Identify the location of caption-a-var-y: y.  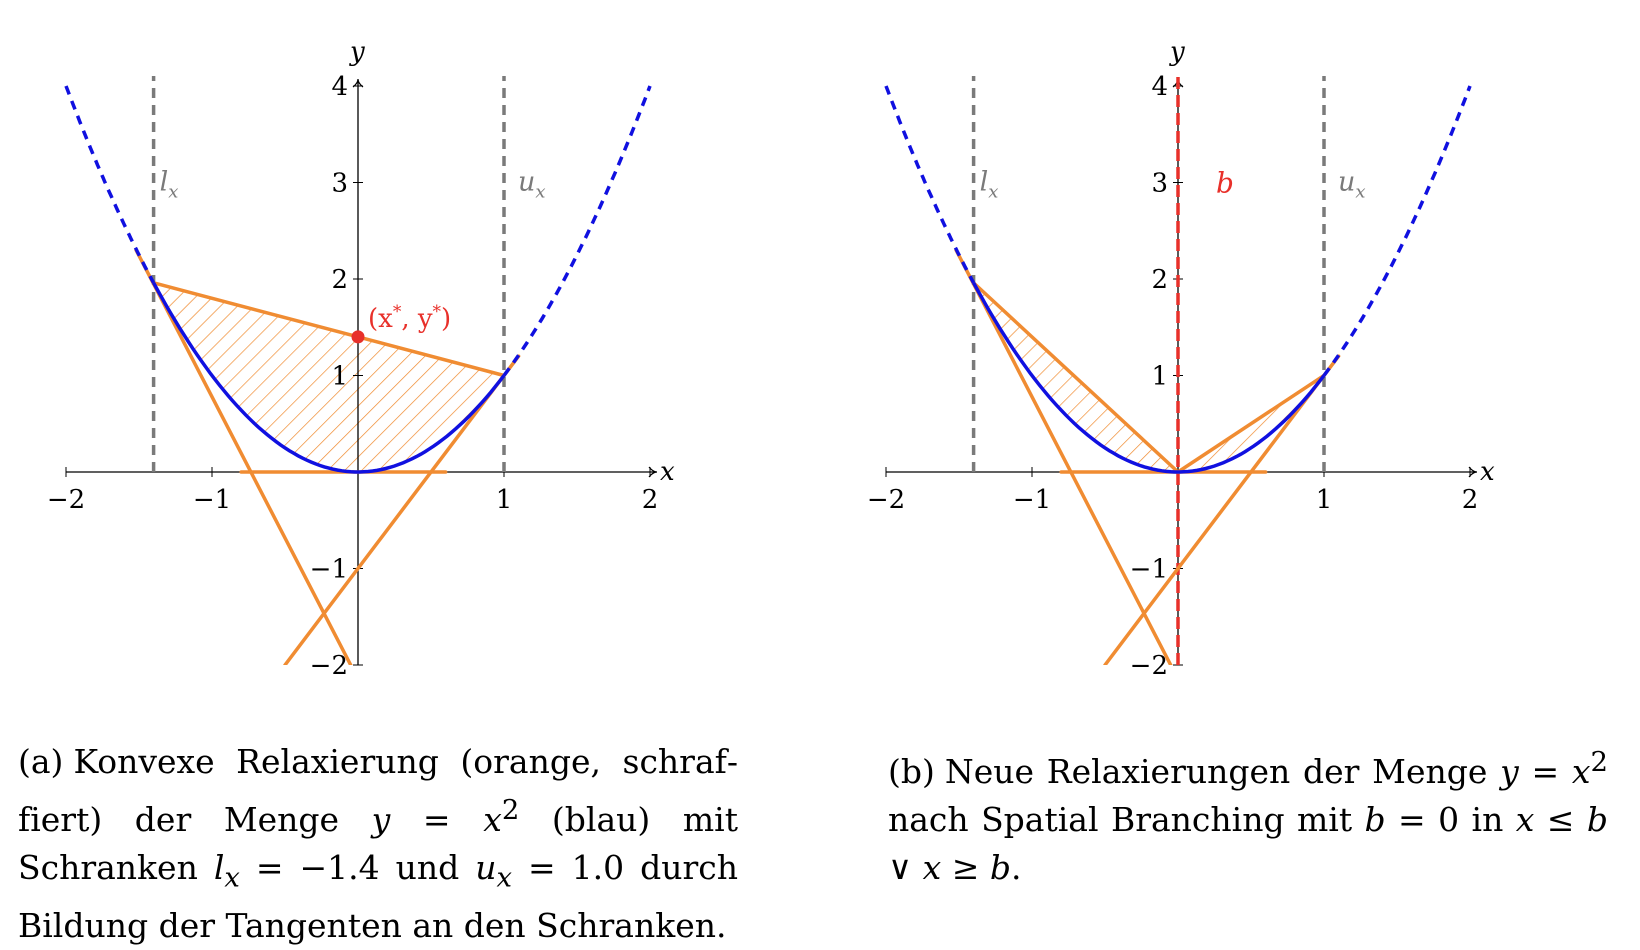
(381, 819).